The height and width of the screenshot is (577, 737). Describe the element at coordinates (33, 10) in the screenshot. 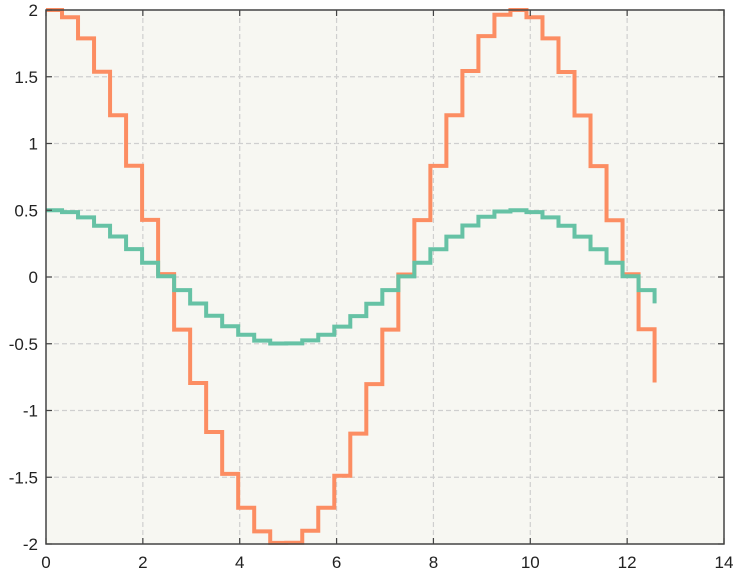

I see `y-tick-label: 2` at that location.